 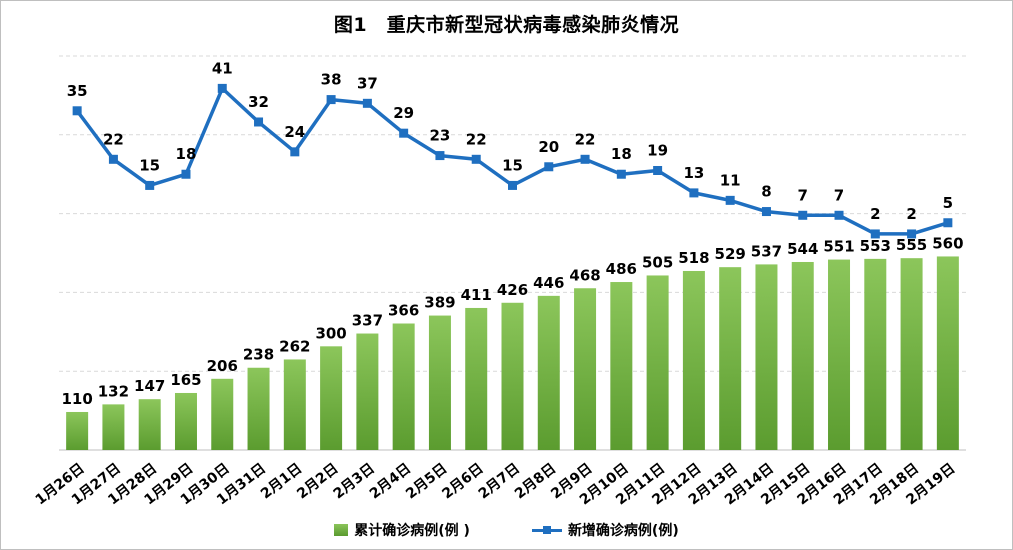 I want to click on bar-data-label: 518, so click(x=693, y=258).